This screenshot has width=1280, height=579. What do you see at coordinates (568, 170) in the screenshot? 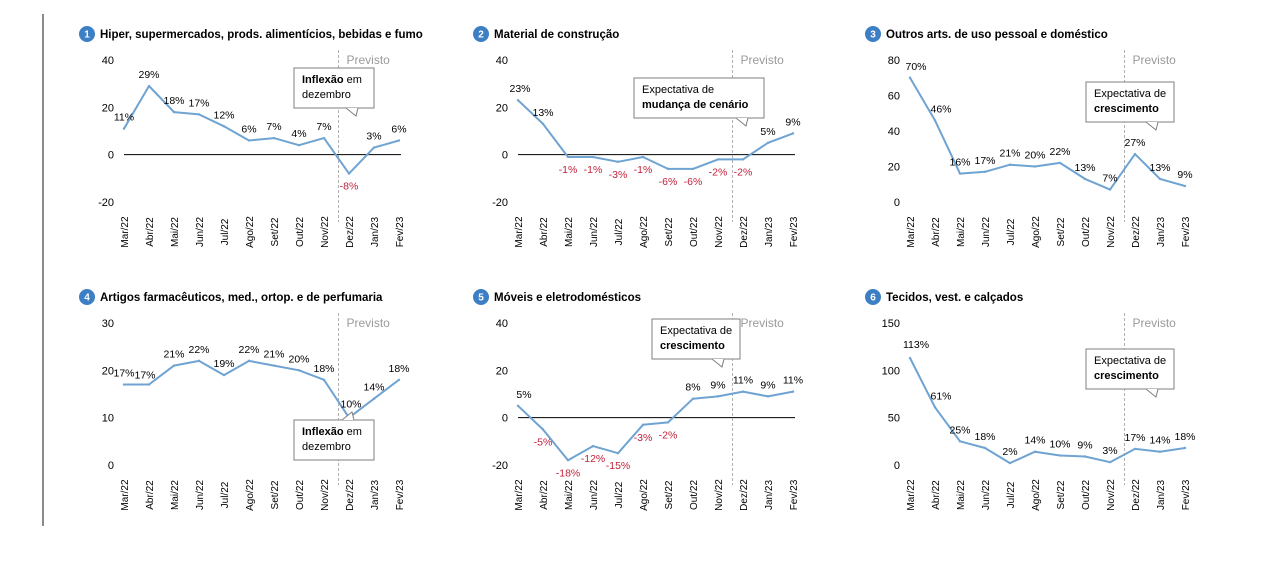
I see `data-label: -1%` at bounding box center [568, 170].